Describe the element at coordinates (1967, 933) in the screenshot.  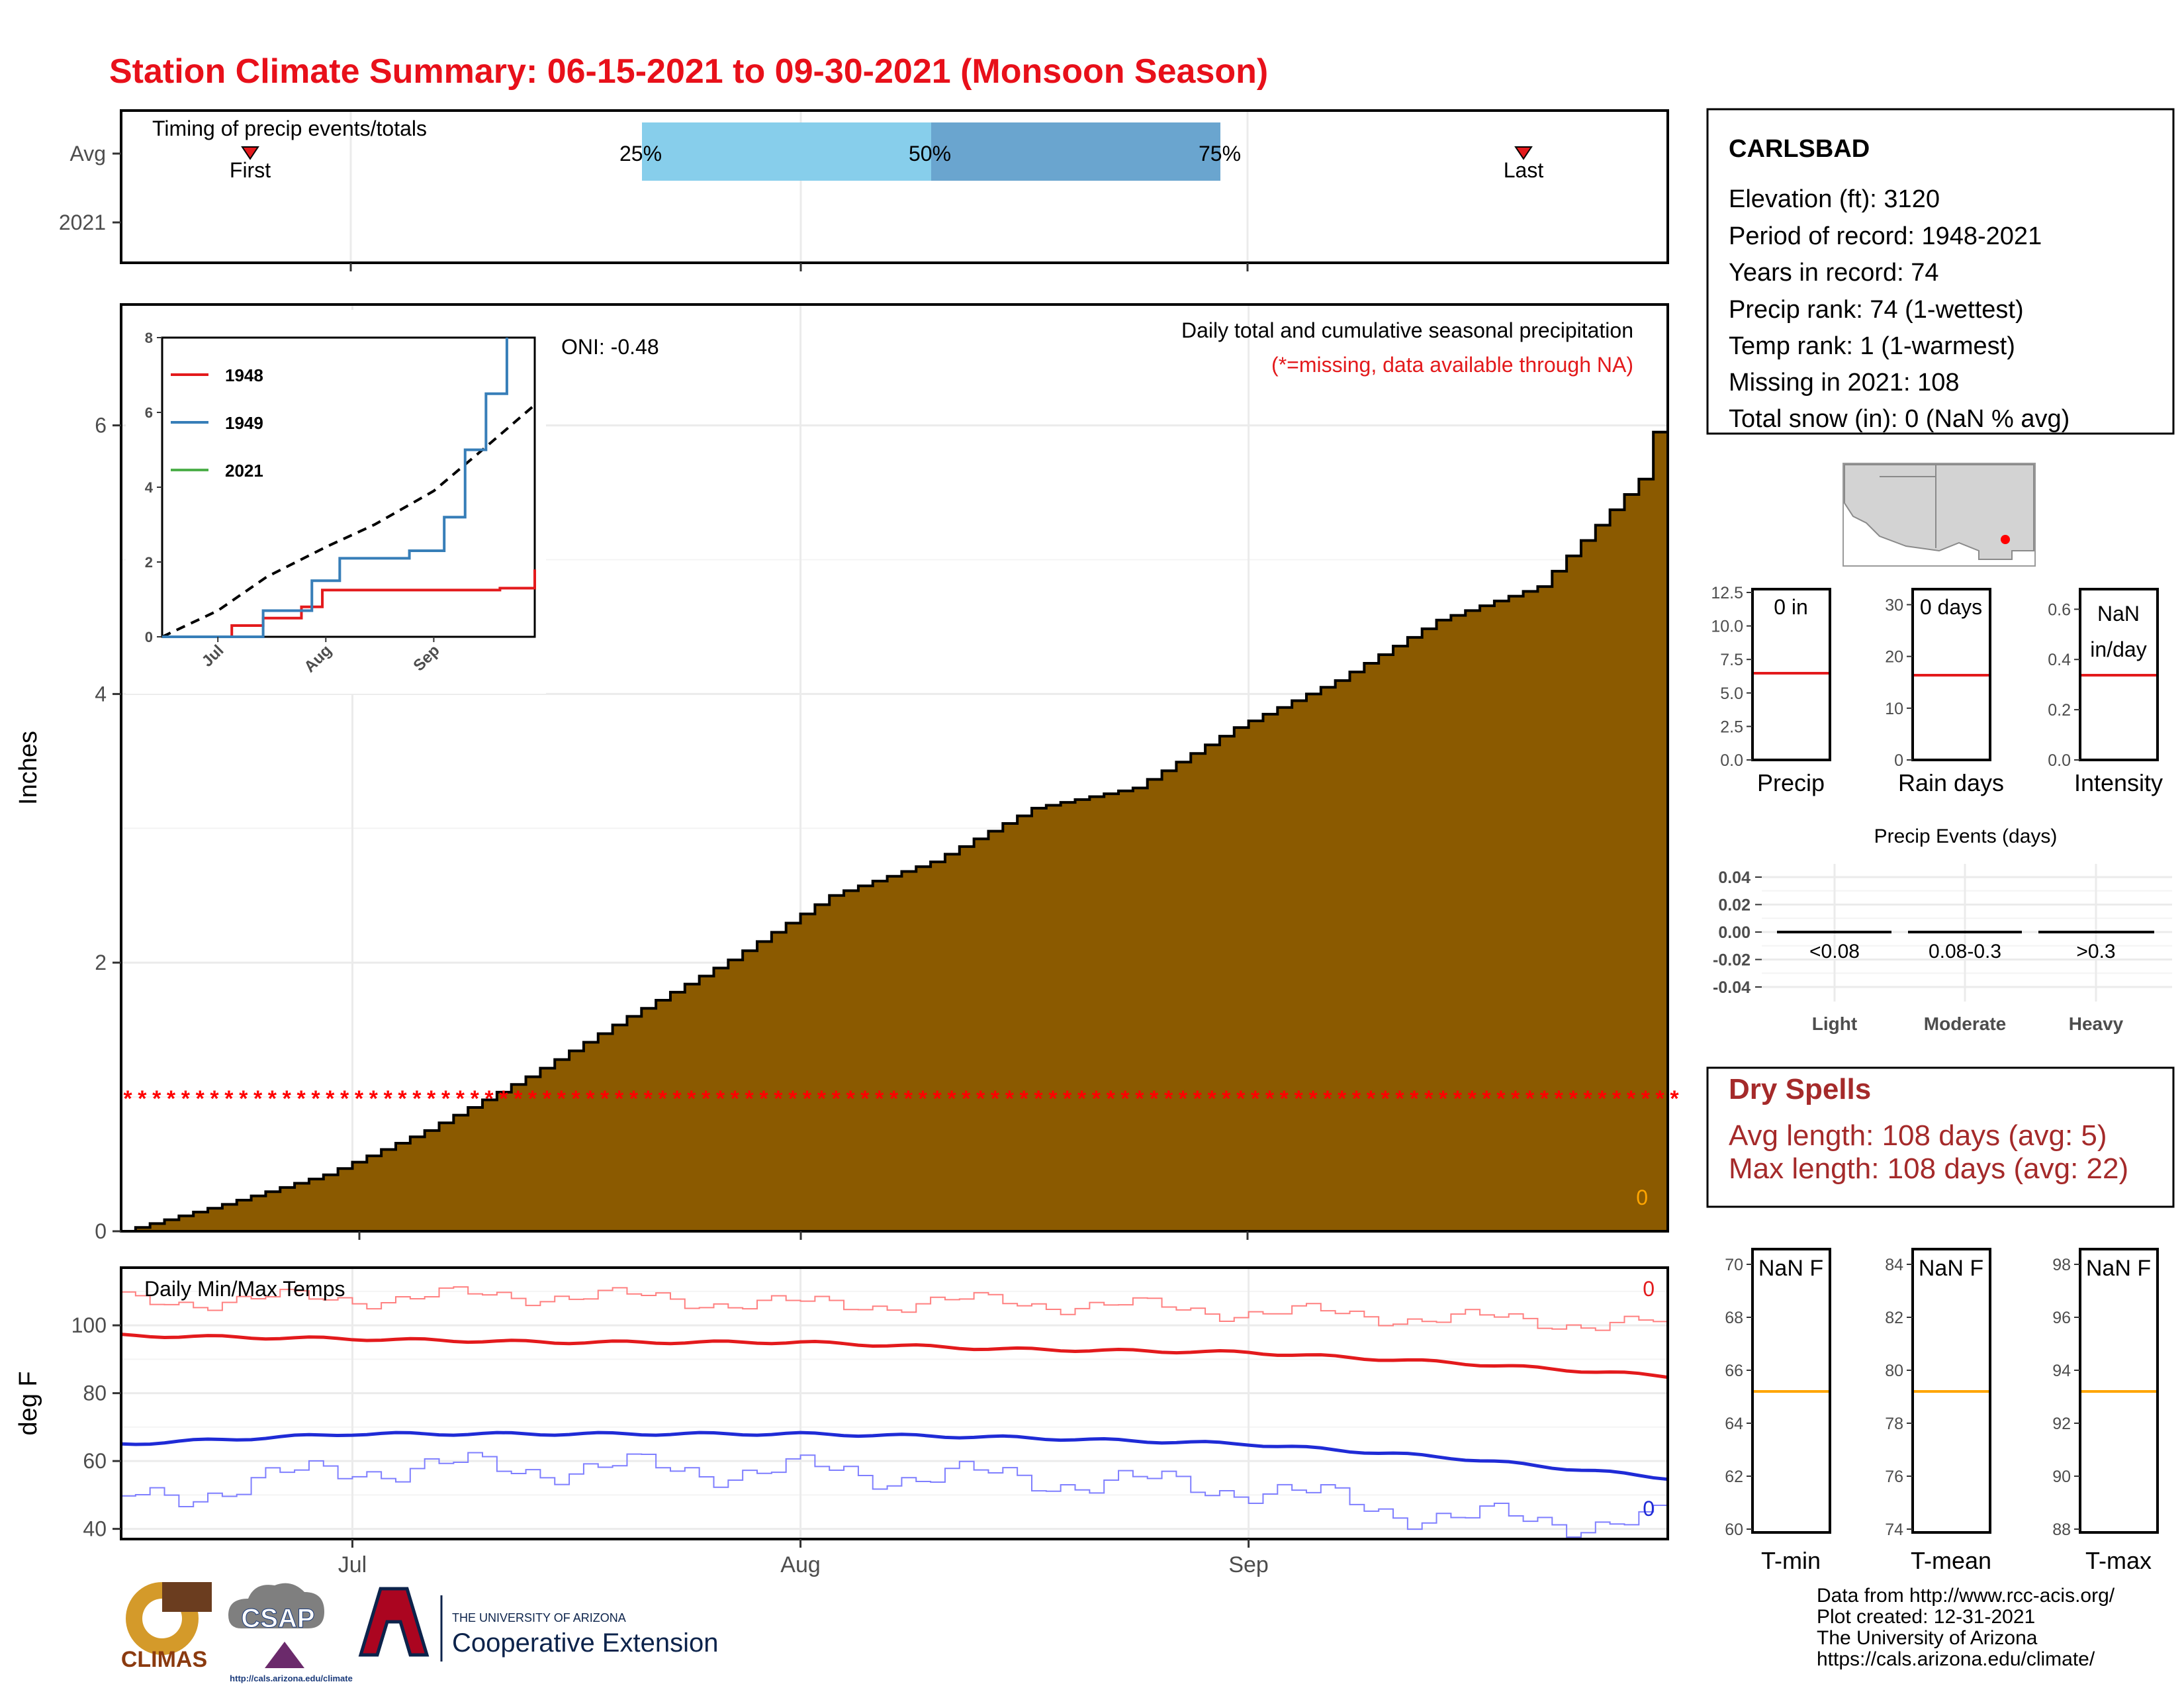
I see `events-grid` at that location.